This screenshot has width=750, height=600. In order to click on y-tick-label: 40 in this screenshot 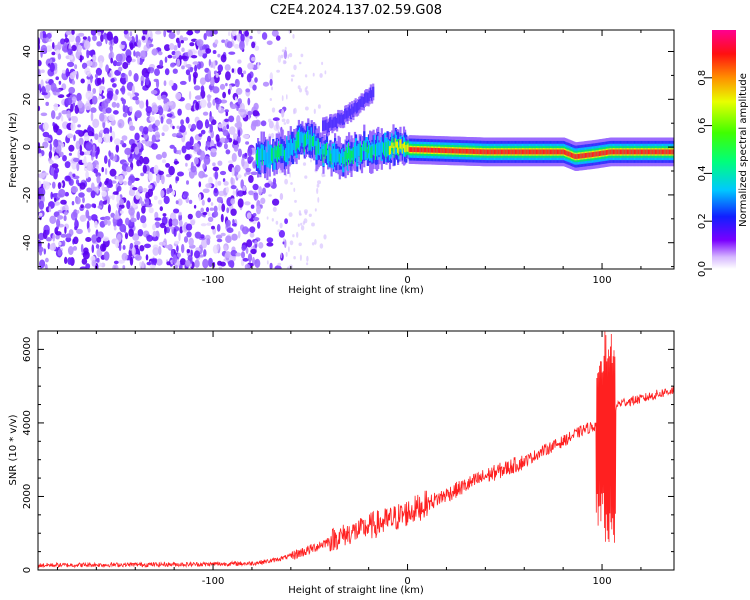, I will do `click(27, 51)`.